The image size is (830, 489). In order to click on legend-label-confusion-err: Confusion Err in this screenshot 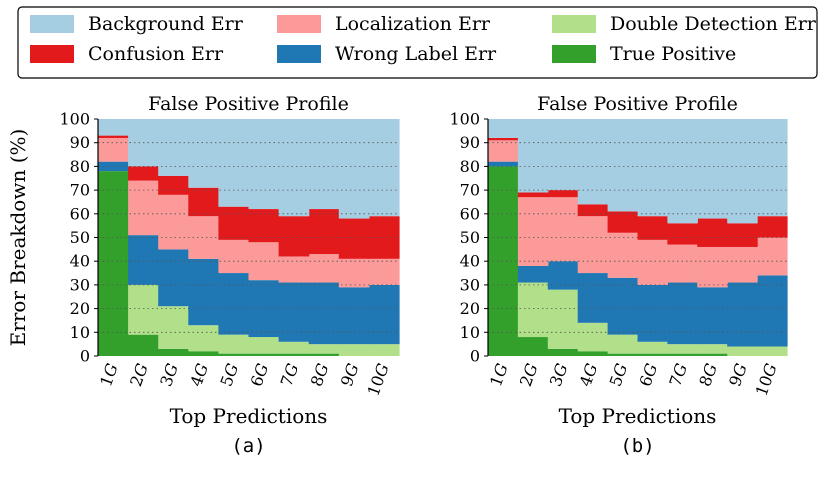, I will do `click(156, 54)`.